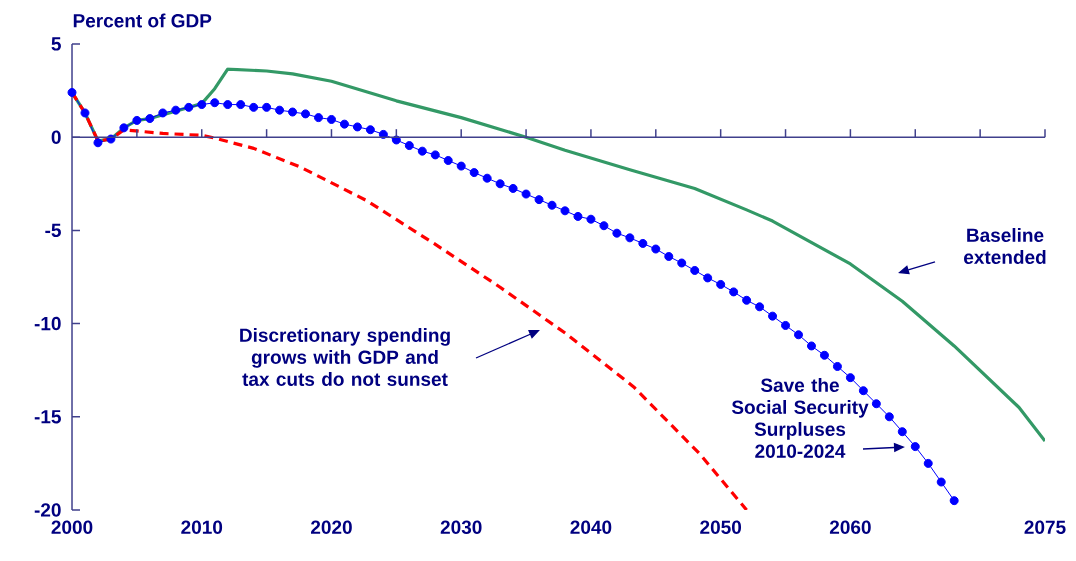 This screenshot has width=1076, height=561. Describe the element at coordinates (1045, 527) in the screenshot. I see `x-tick-label: 2075` at that location.